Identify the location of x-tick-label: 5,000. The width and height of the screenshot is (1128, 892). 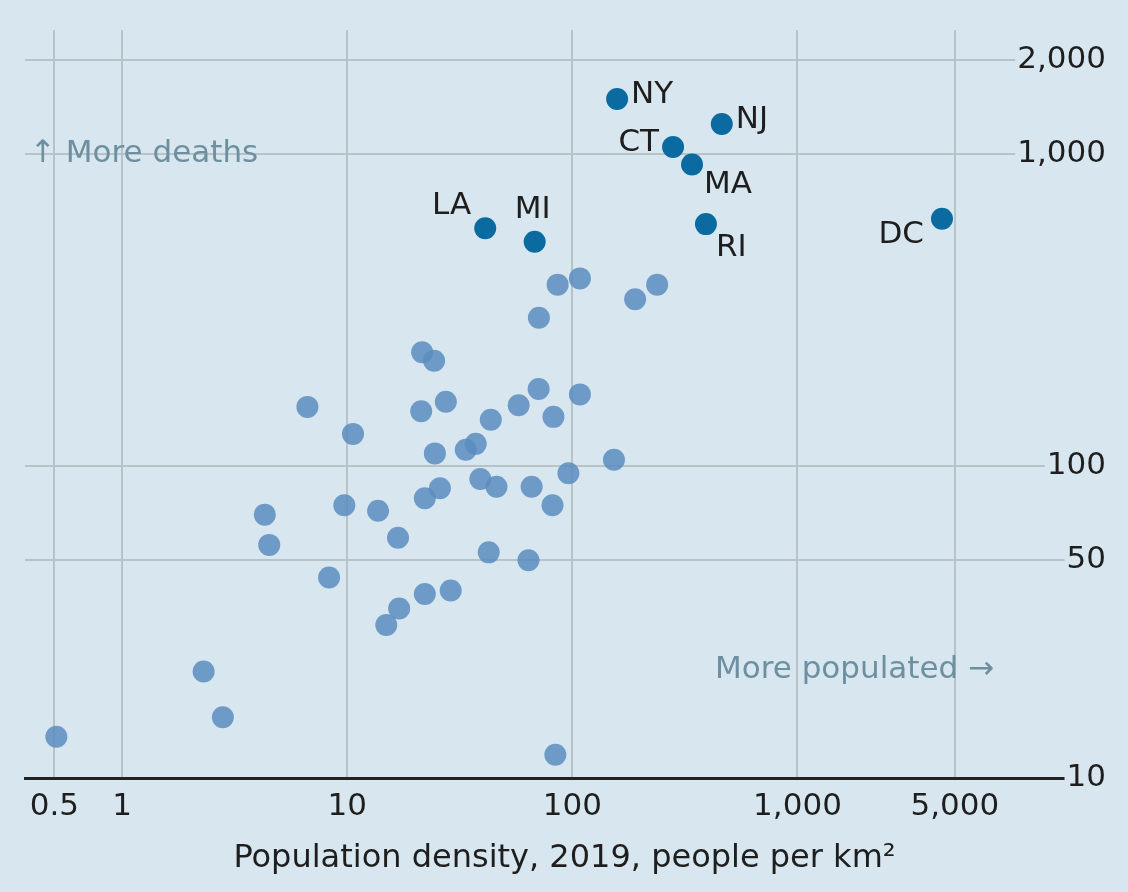
(955, 804).